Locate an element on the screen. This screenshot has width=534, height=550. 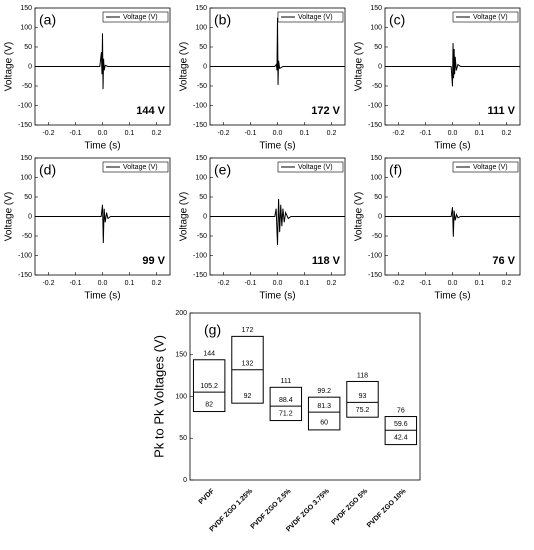
value-label: 81.3 is located at coordinates (324, 406).